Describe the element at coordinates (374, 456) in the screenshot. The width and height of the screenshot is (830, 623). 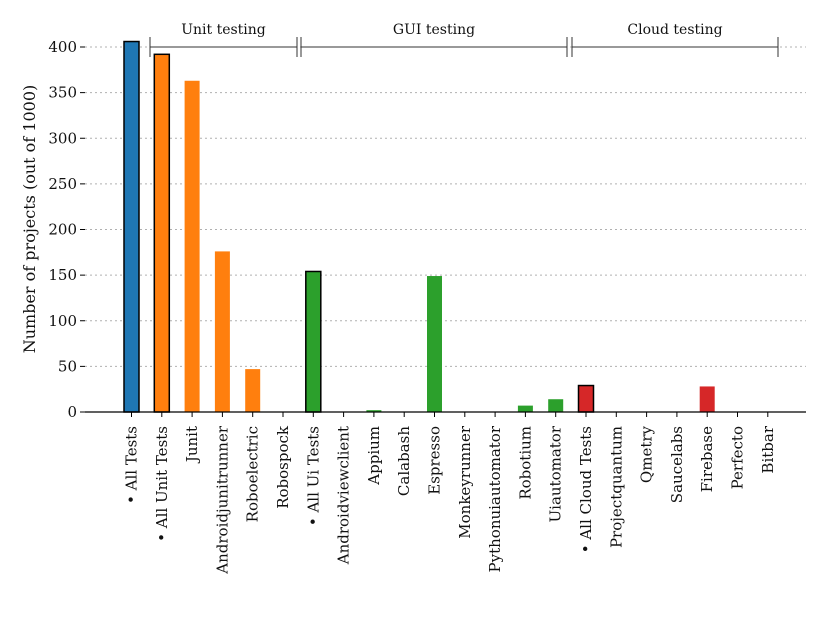
I see `x-tick-label: Appium` at that location.